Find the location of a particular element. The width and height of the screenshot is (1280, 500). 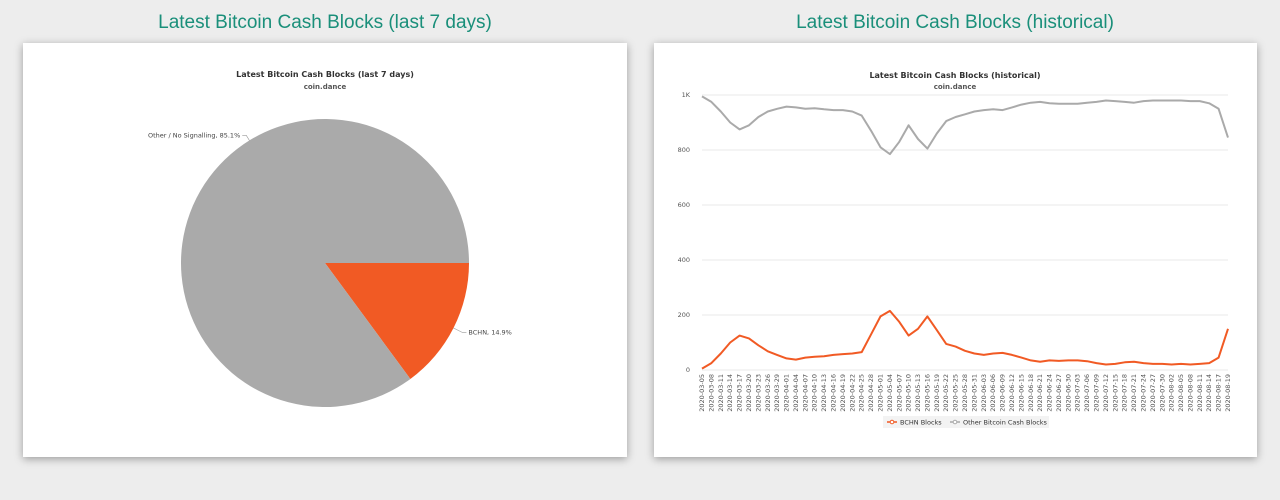

x-tick-label: 2020-03-26 is located at coordinates (768, 393).